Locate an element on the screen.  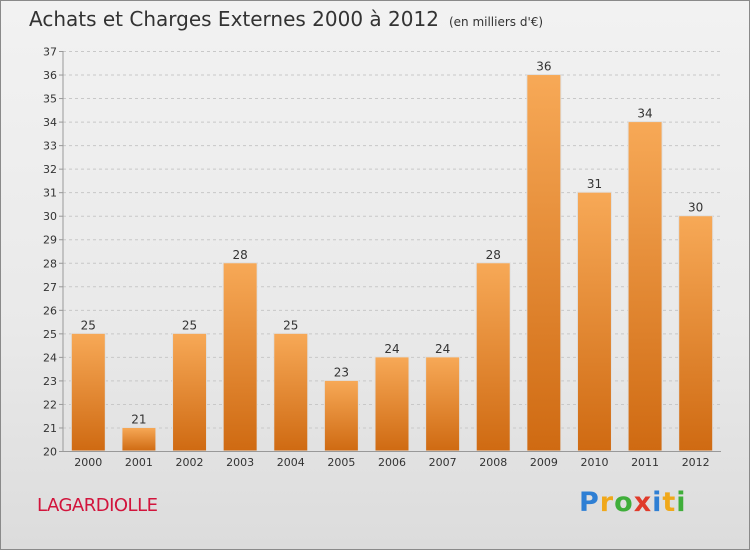
y-tick-label: 25 is located at coordinates (50, 334).